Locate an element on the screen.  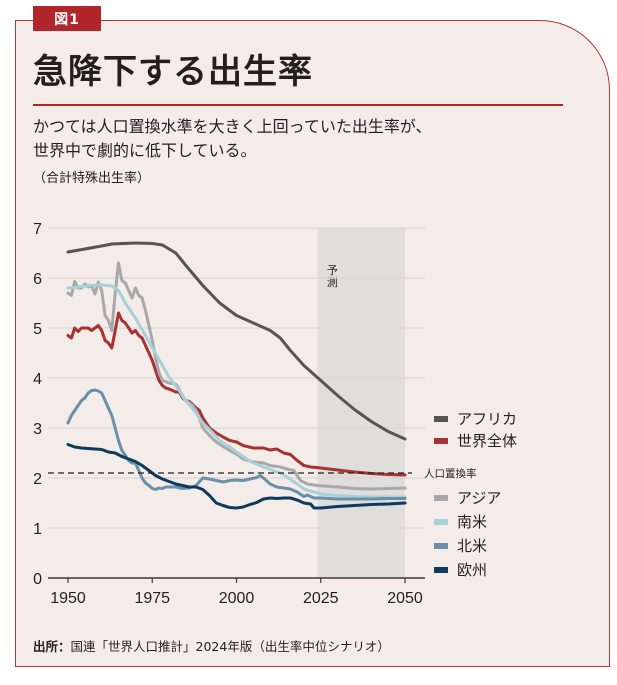
legend-label: 南米 is located at coordinates (472, 522).